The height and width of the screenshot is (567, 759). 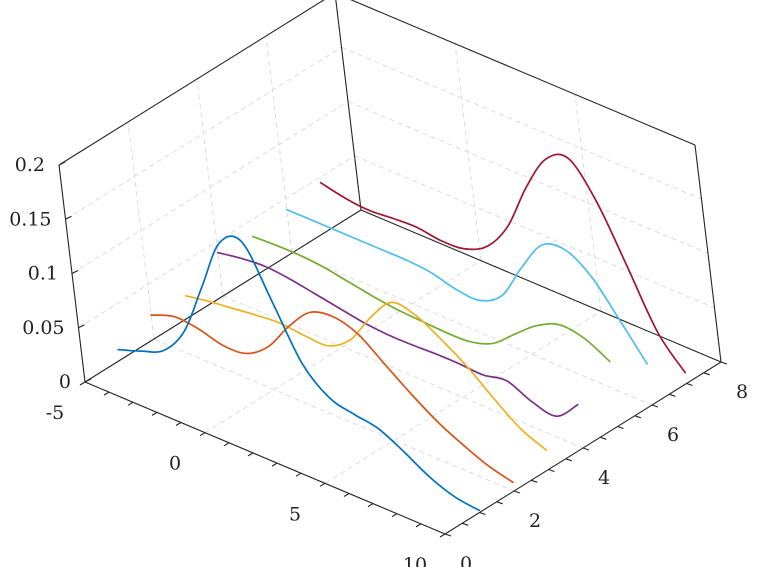 I want to click on floor-back-edge, so click(x=541, y=286).